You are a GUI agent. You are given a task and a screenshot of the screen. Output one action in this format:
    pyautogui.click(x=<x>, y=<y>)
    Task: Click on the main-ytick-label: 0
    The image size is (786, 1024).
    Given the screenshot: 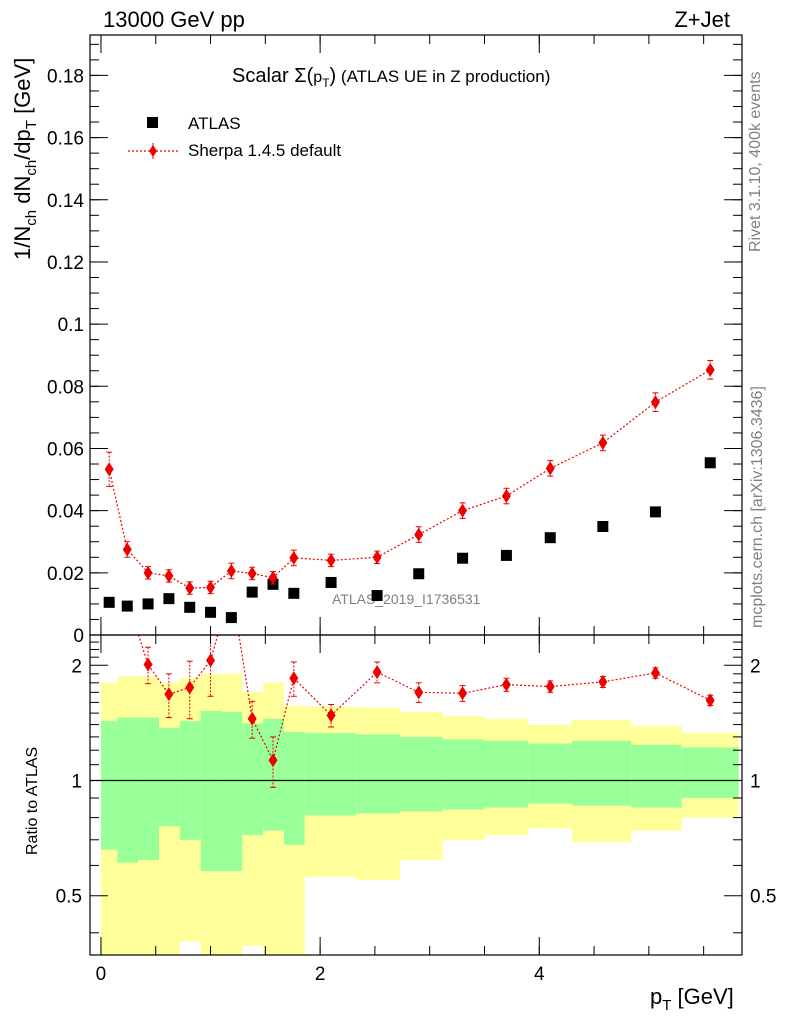 What is the action you would take?
    pyautogui.click(x=78, y=636)
    